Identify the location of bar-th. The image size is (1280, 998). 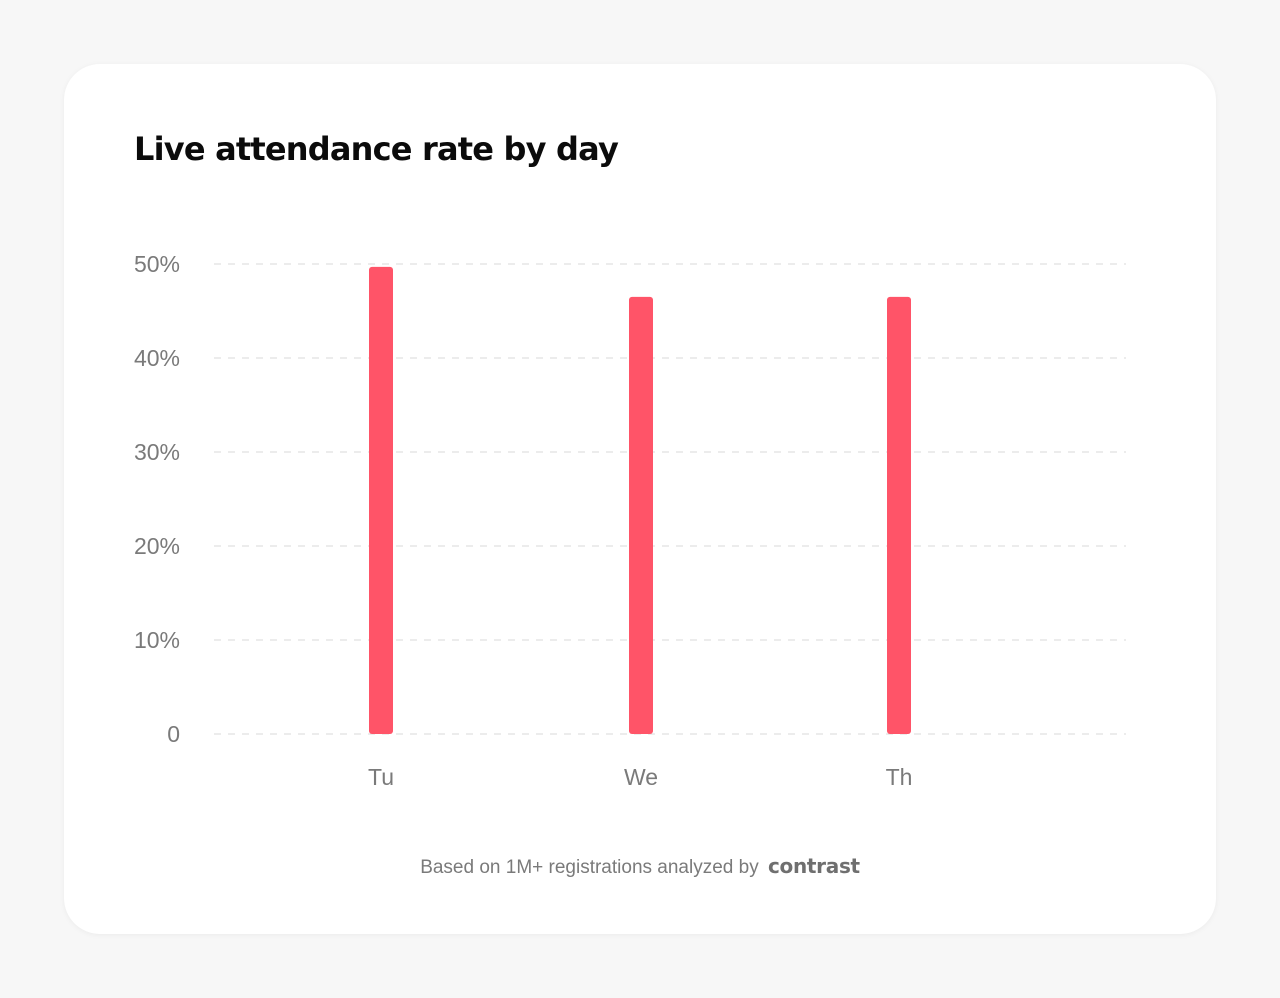
(899, 515).